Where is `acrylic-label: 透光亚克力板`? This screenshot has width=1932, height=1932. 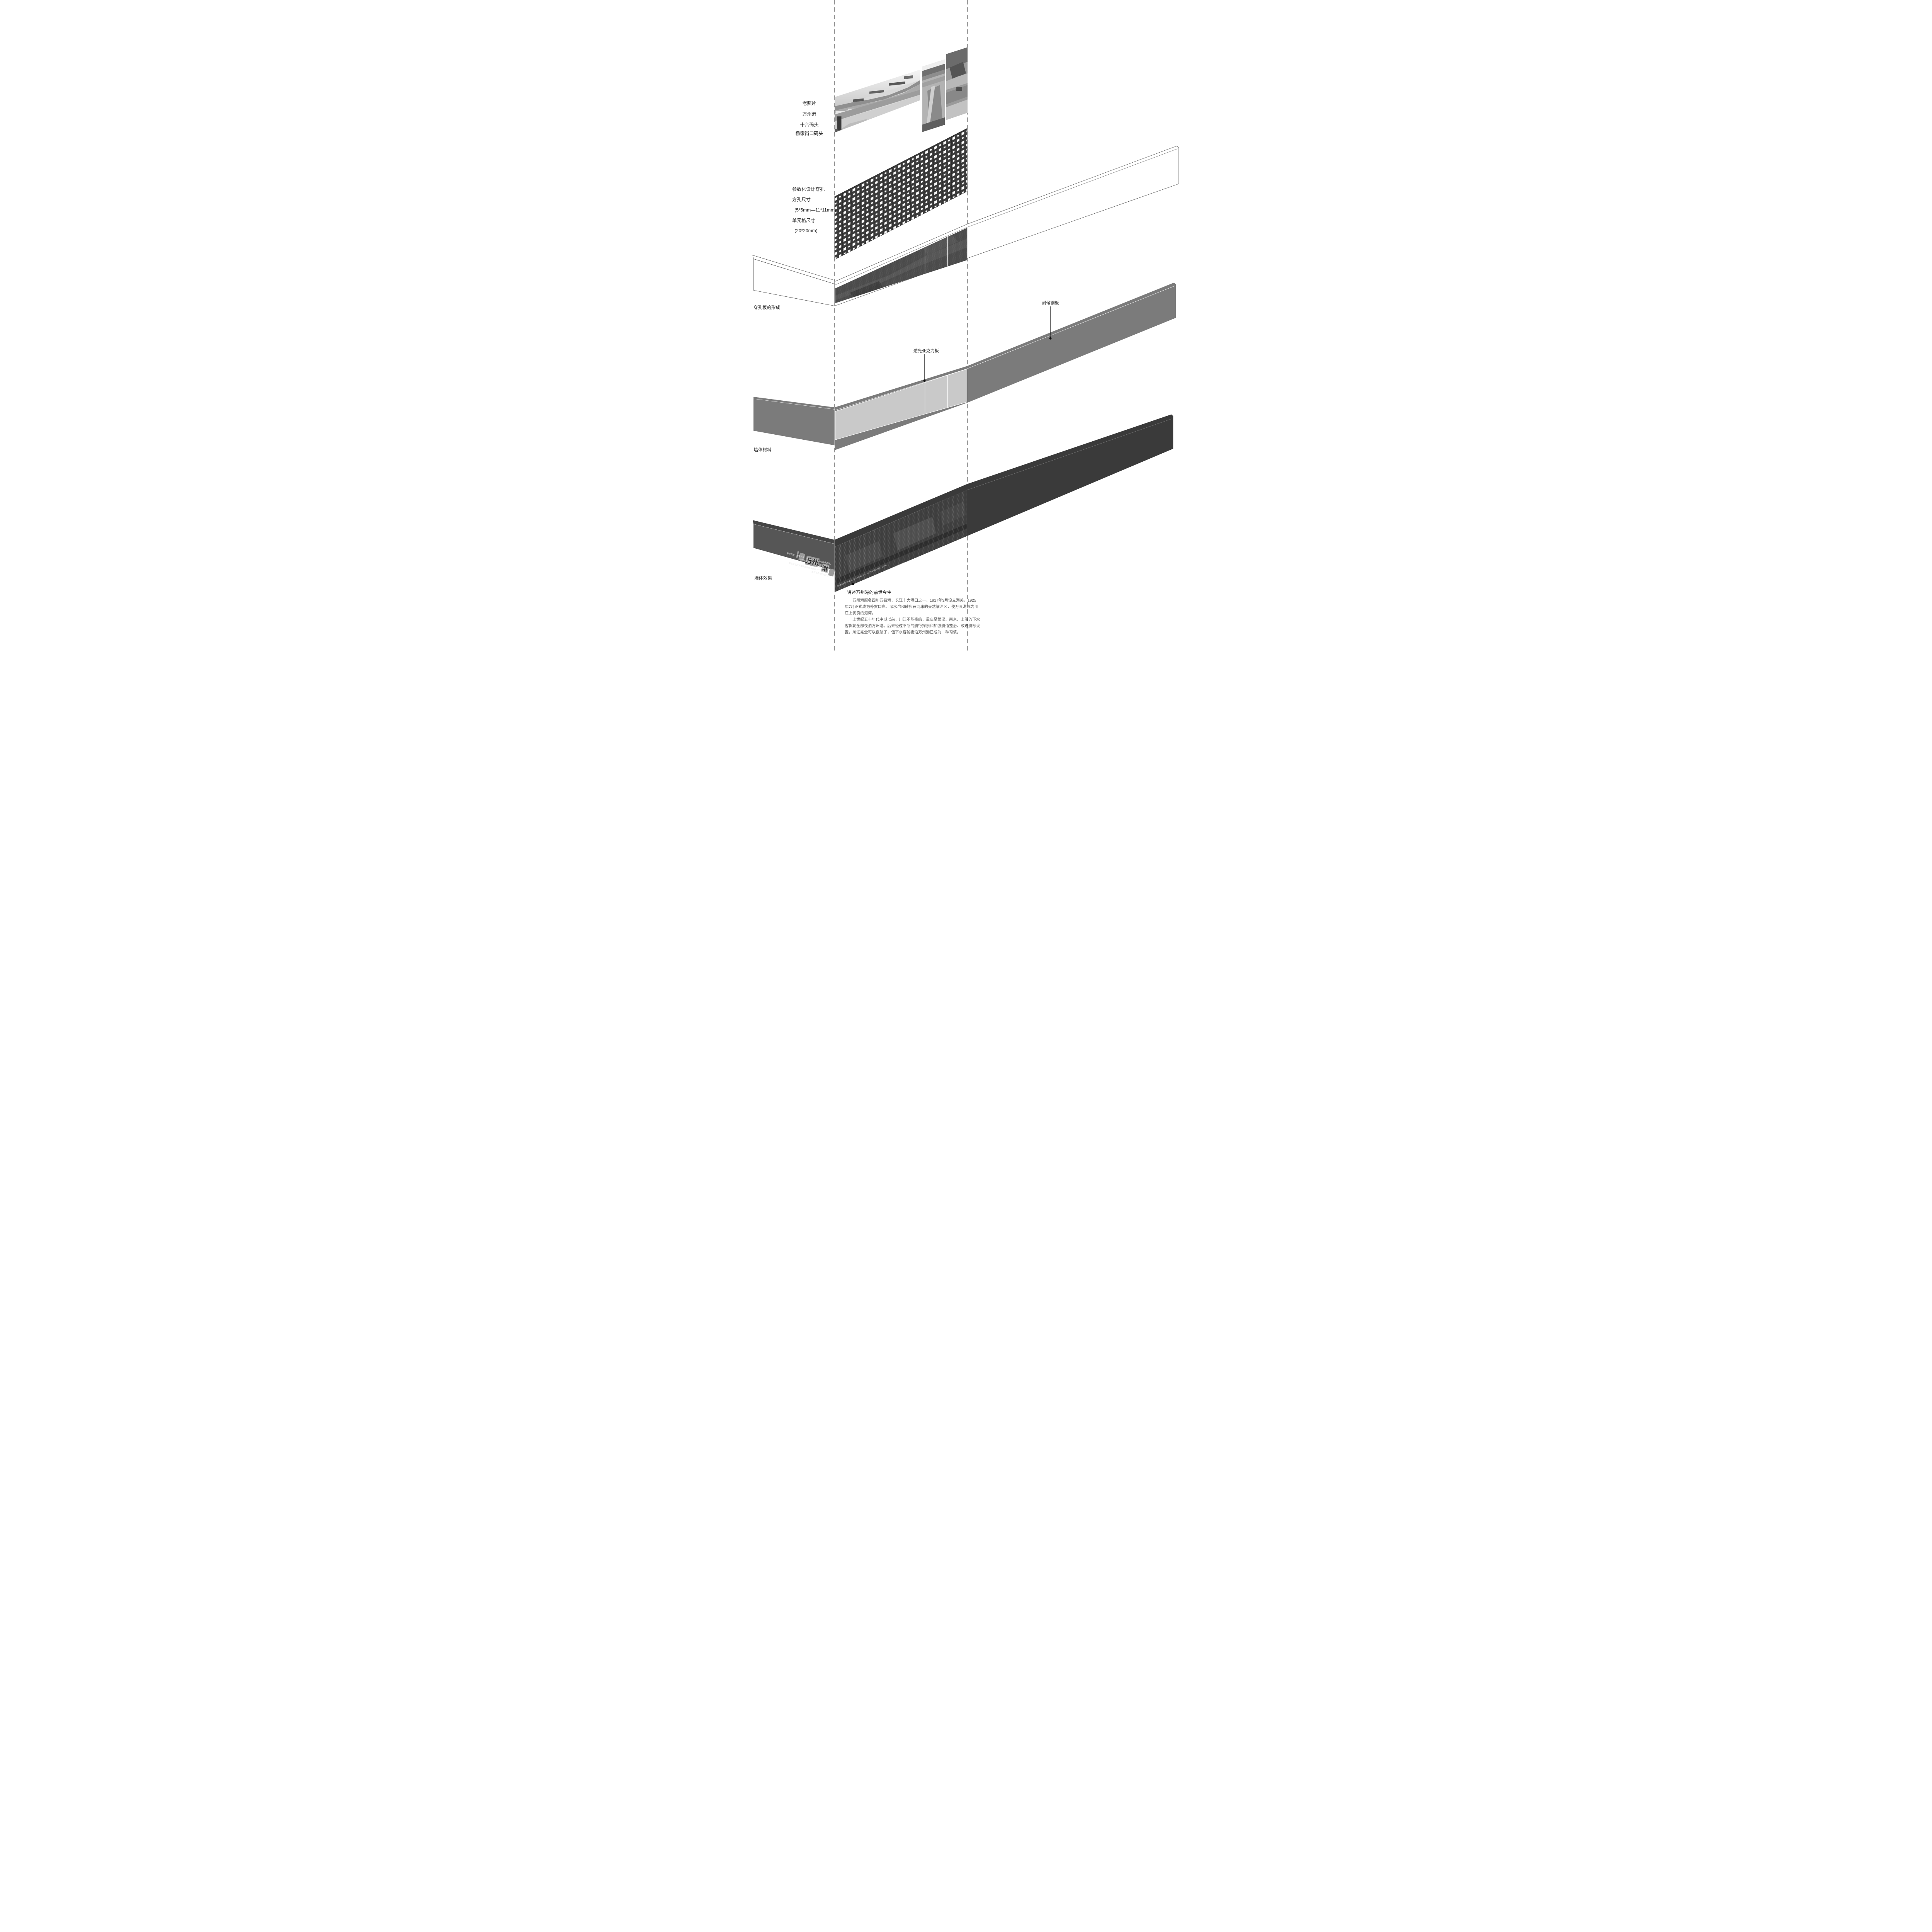
acrylic-label: 透光亚克力板 is located at coordinates (926, 351).